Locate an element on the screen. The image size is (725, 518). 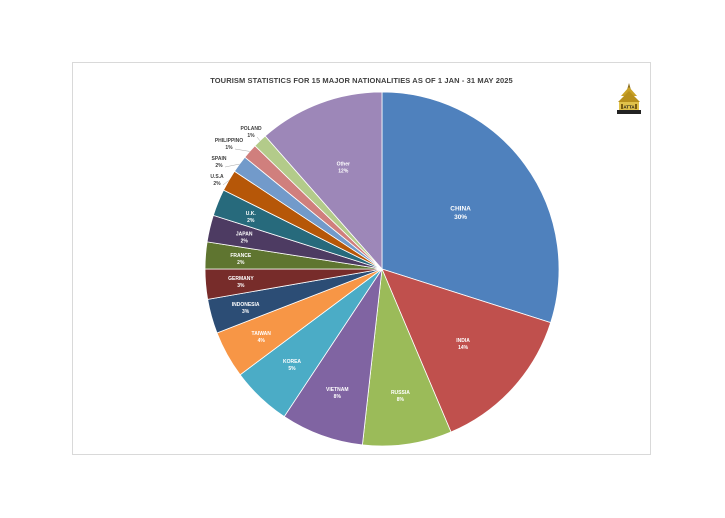
logo-text: ATTA is located at coordinates (629, 107).